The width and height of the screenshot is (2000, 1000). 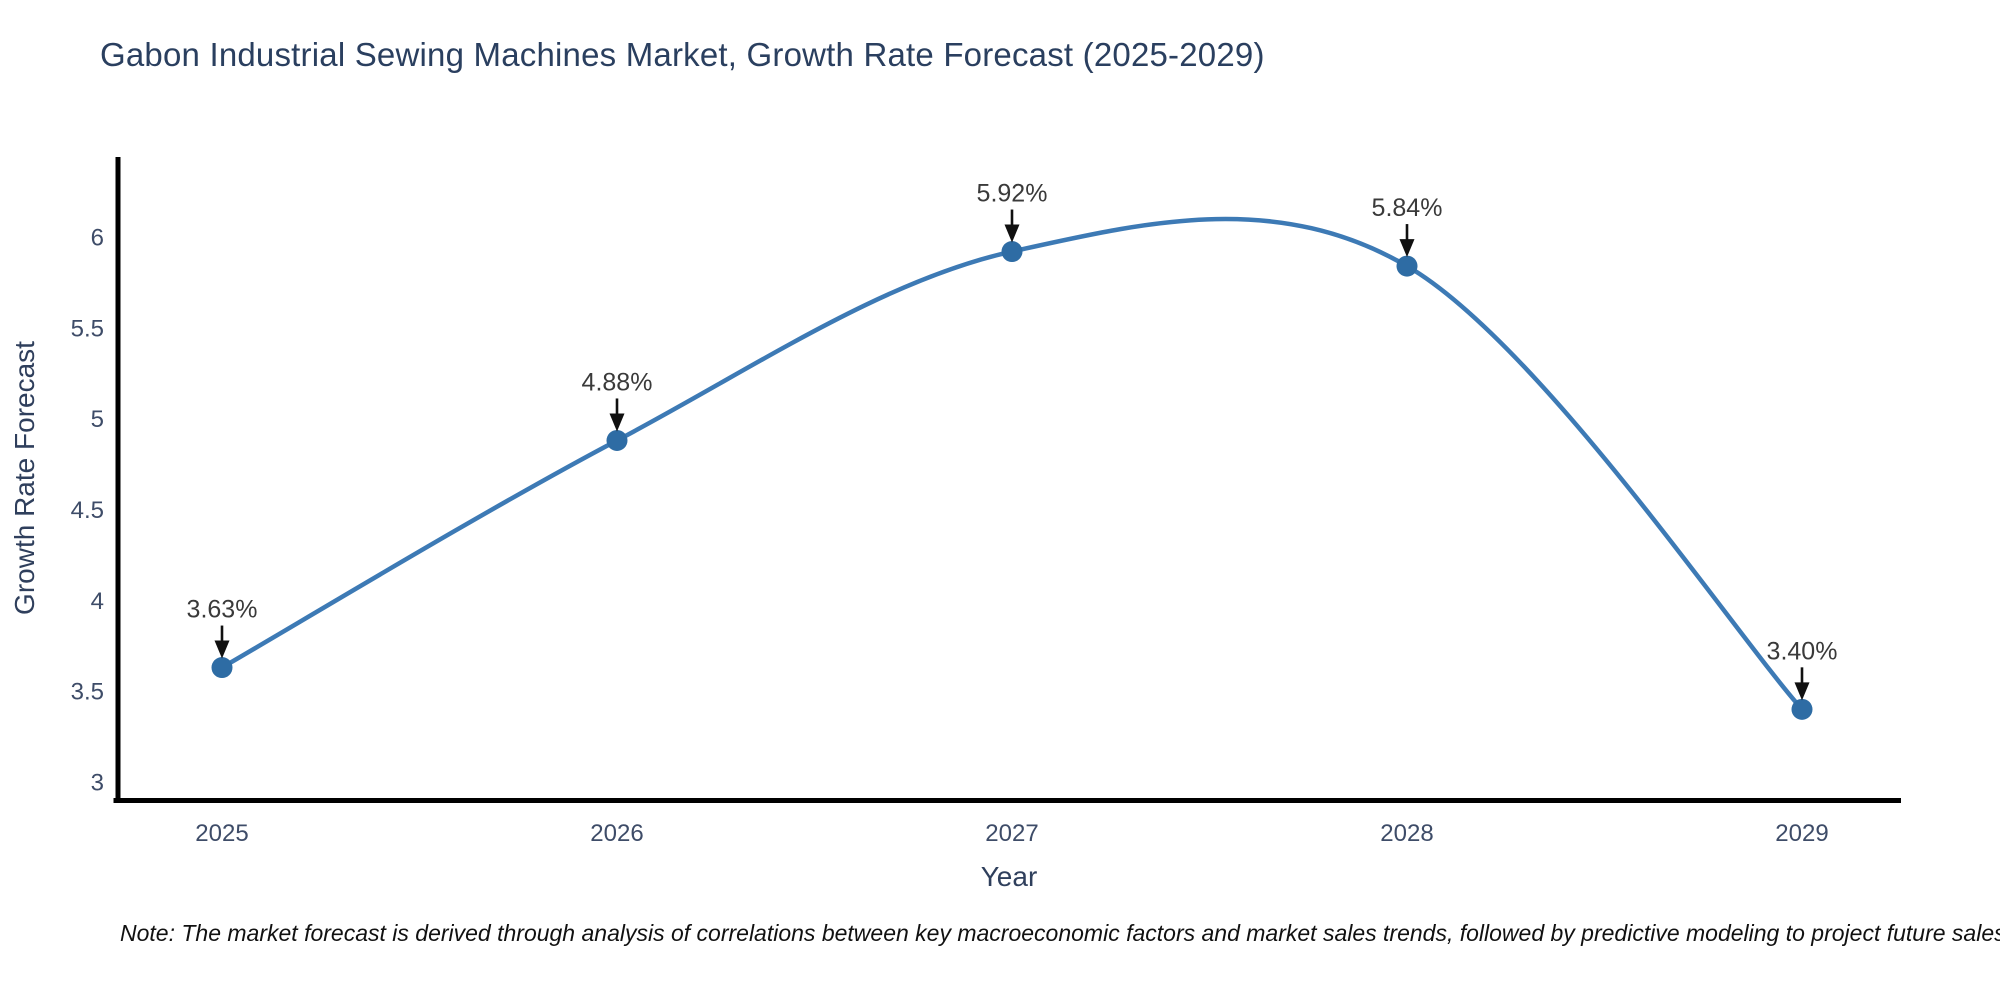 What do you see at coordinates (24, 478) in the screenshot?
I see `y-axis-title: Growth Rate Forecast` at bounding box center [24, 478].